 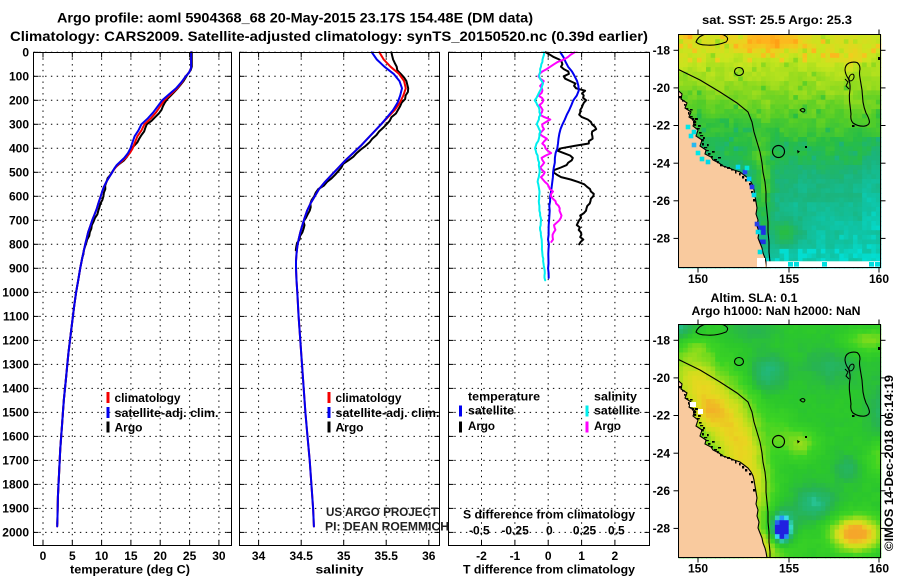 What do you see at coordinates (19, 101) in the screenshot?
I see `svg-text: 200` at bounding box center [19, 101].